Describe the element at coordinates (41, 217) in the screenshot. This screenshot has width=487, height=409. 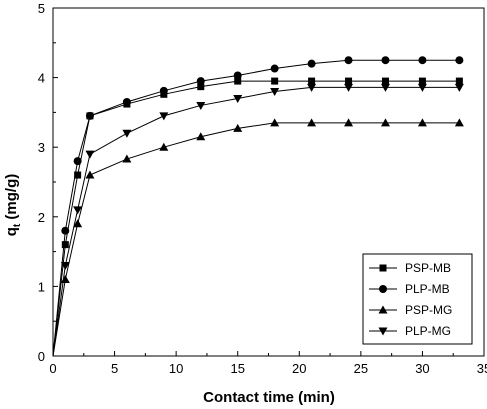
I see `y-tick-label: 2` at that location.